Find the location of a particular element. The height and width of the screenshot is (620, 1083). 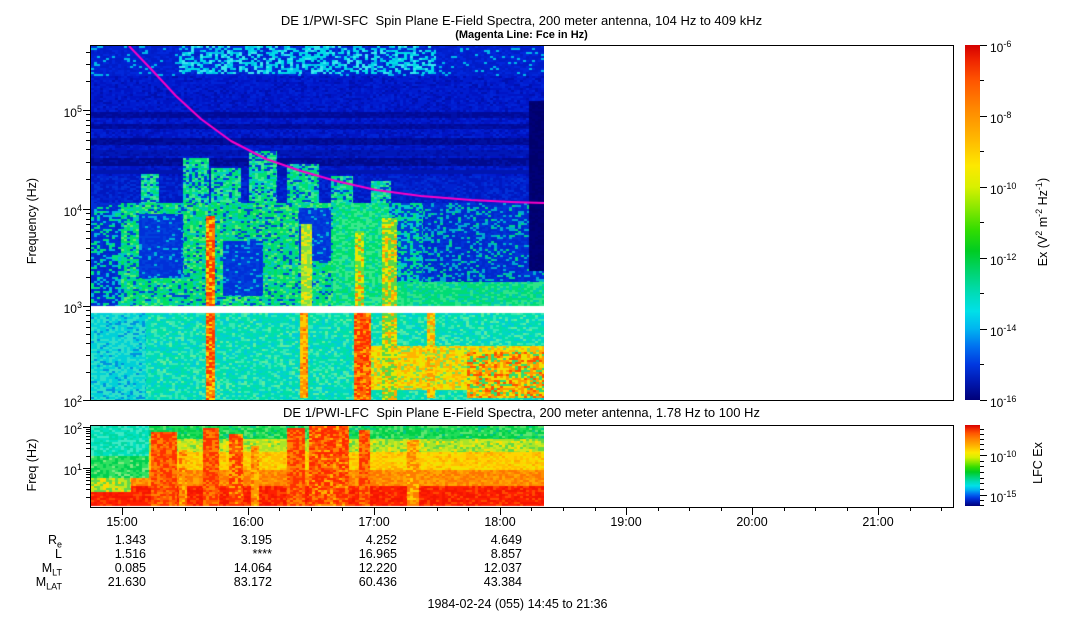

x-axis-tick-label: 17:00 is located at coordinates (374, 522).